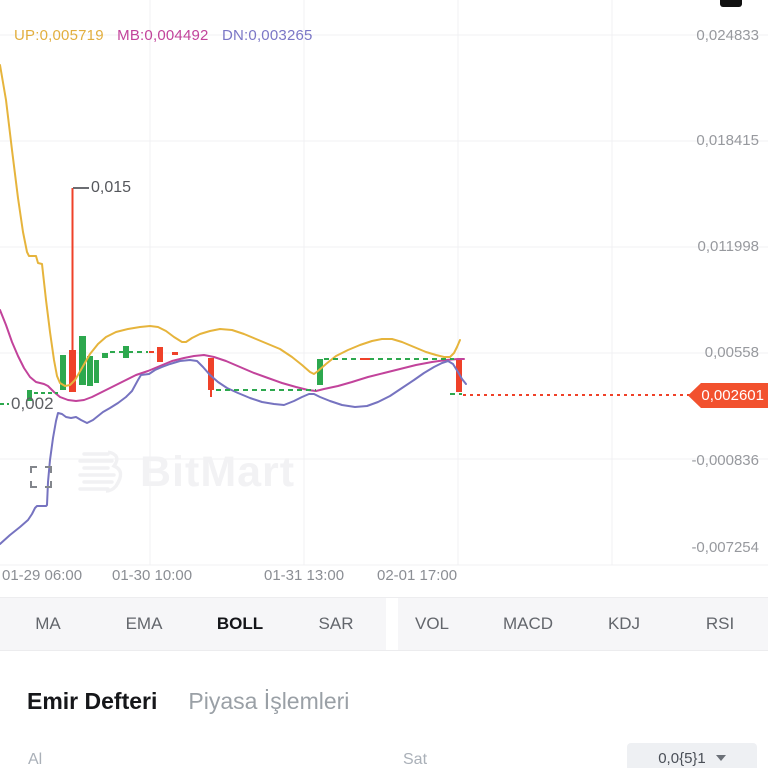  I want to click on x-axis-label: 01-30 10:00, so click(152, 575).